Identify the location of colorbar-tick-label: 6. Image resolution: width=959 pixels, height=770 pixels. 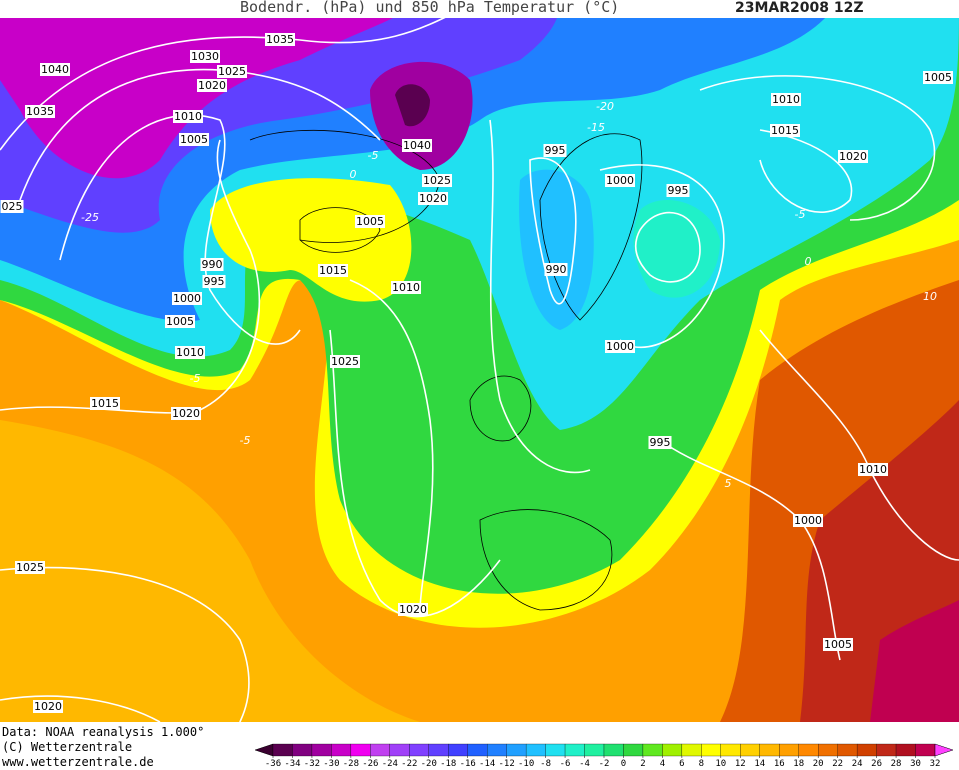
(681, 764).